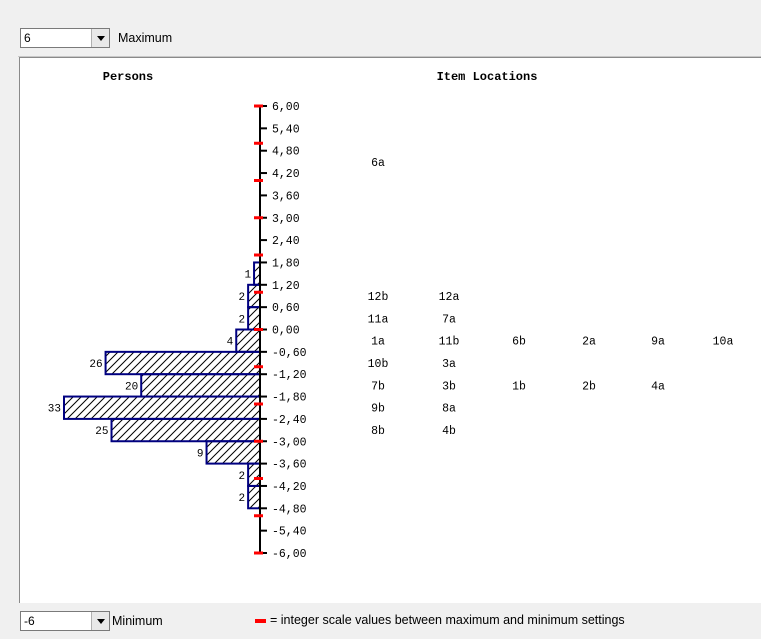 The image size is (761, 639). Describe the element at coordinates (378, 431) in the screenshot. I see `item-location-label: 8b` at that location.